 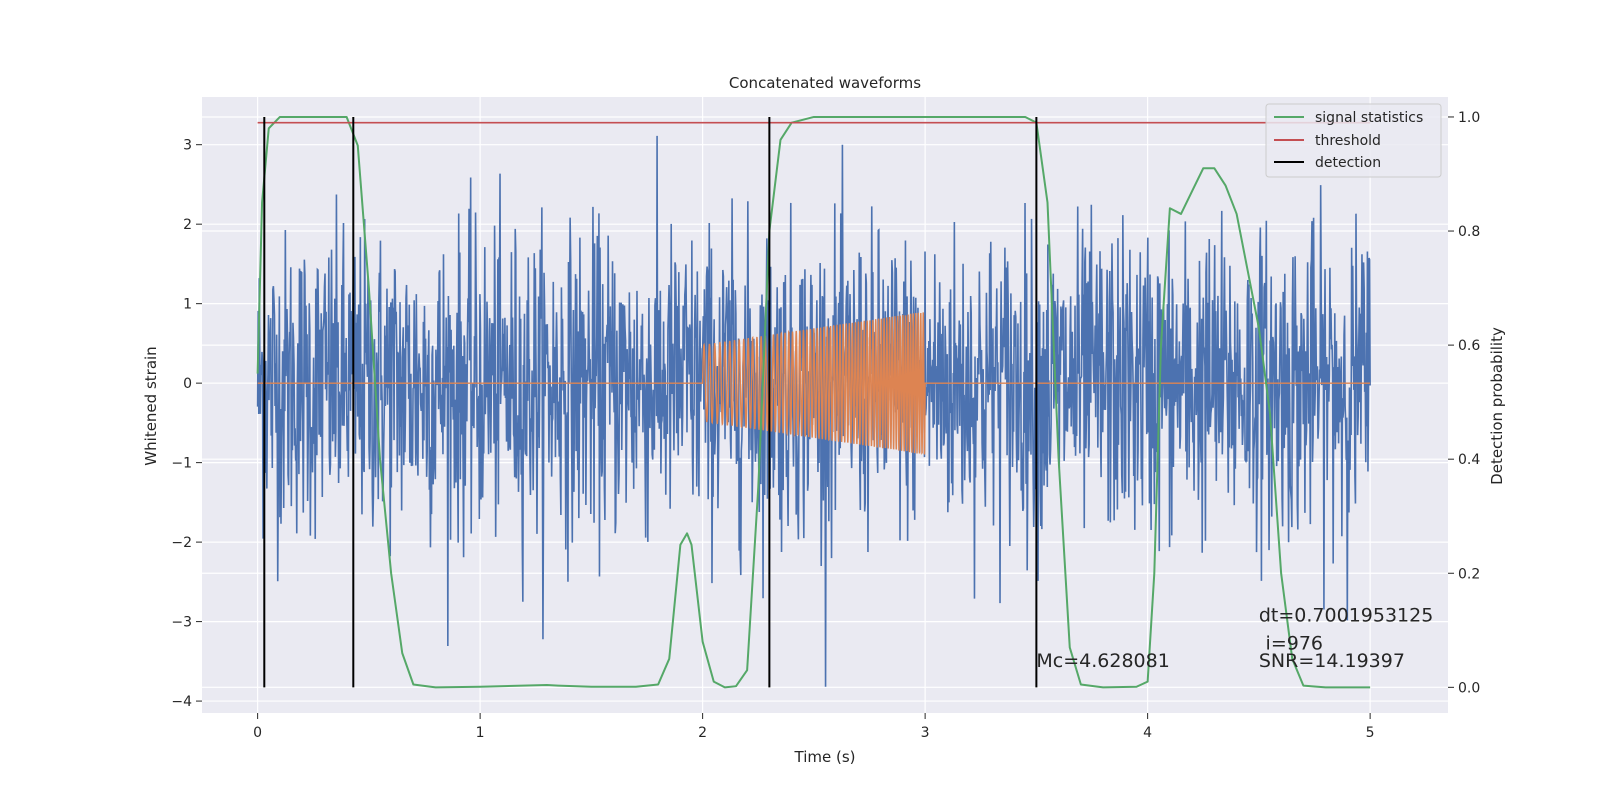 I want to click on legend-label-detection: detection, so click(x=1348, y=163).